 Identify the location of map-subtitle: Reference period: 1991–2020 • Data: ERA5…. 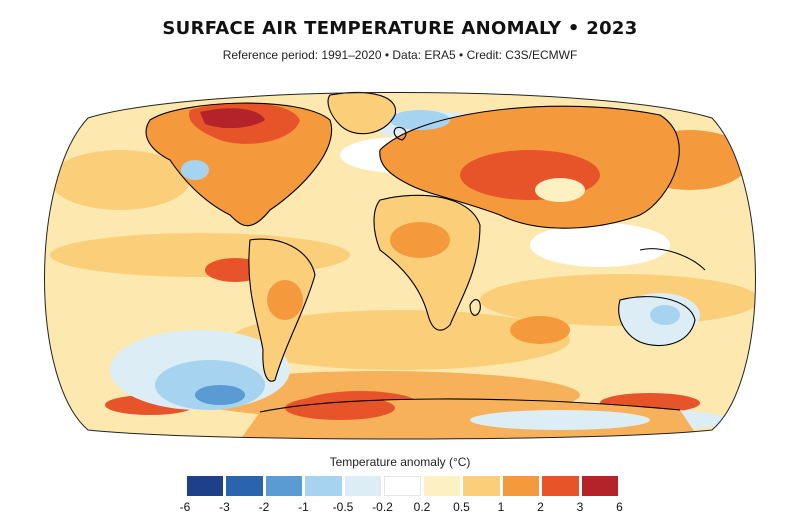
(400, 55).